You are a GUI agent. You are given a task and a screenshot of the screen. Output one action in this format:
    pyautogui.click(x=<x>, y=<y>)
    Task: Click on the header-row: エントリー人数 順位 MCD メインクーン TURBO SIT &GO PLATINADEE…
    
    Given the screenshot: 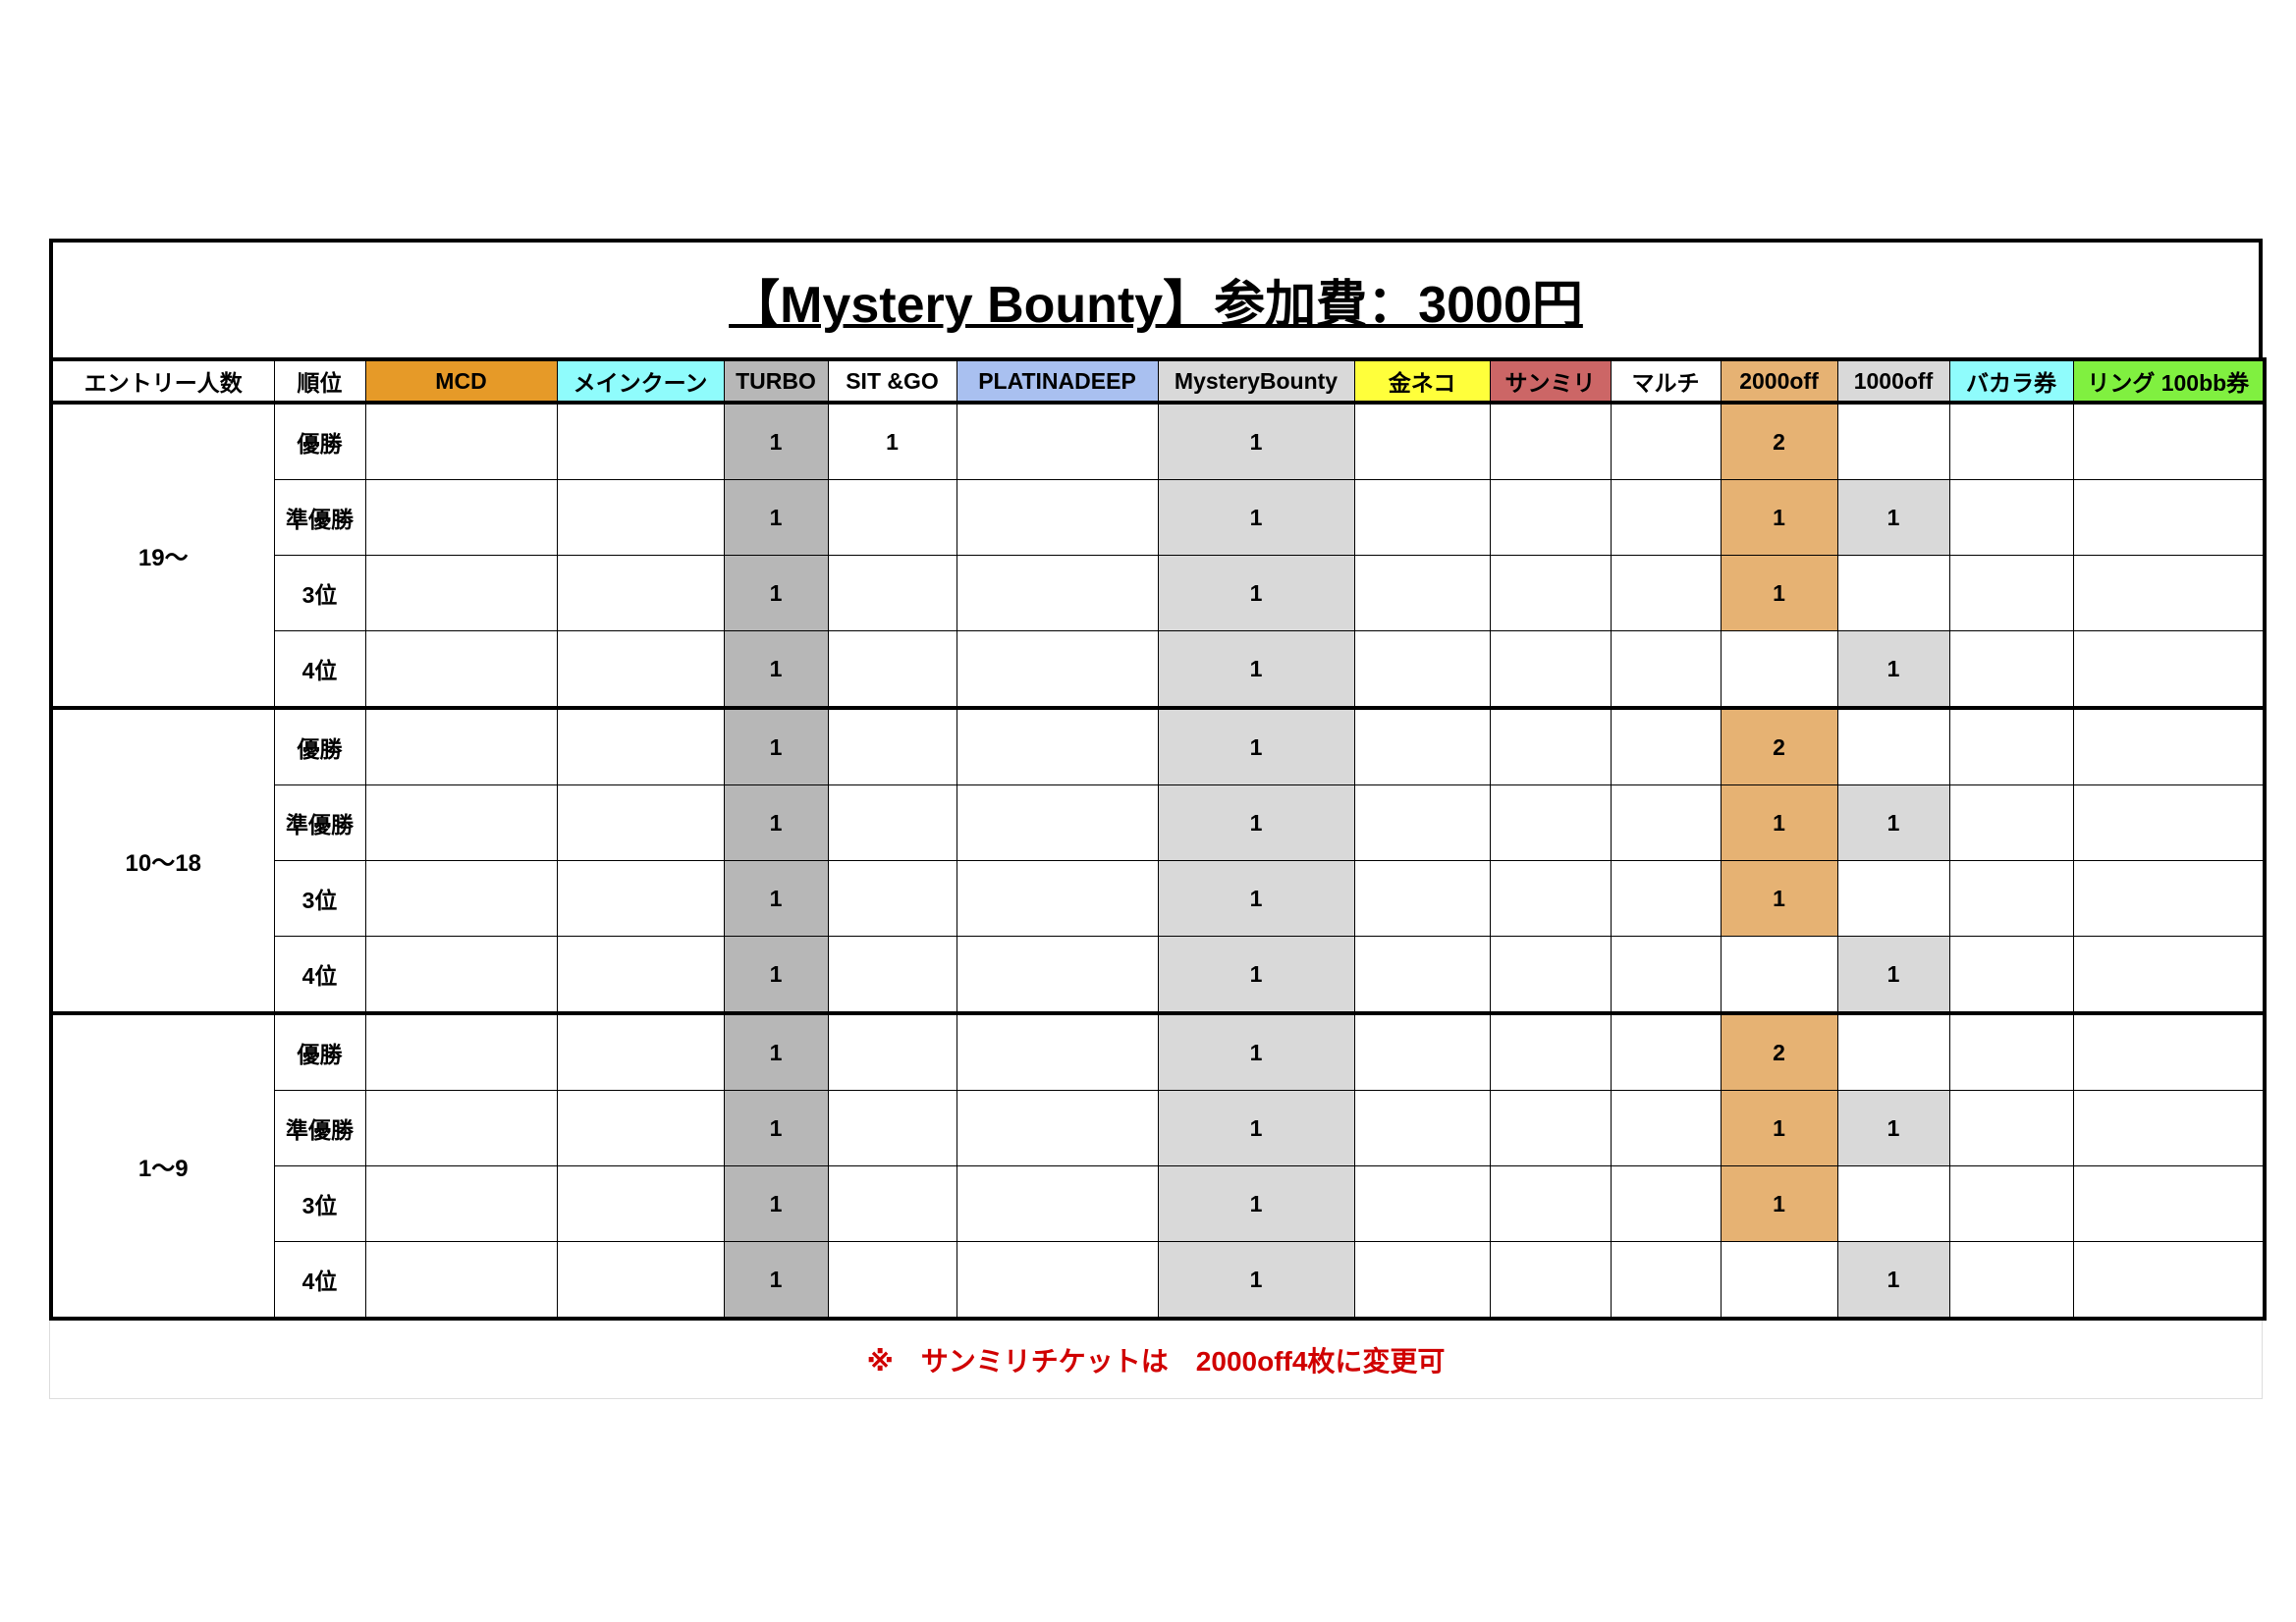 What is the action you would take?
    pyautogui.click(x=1158, y=381)
    